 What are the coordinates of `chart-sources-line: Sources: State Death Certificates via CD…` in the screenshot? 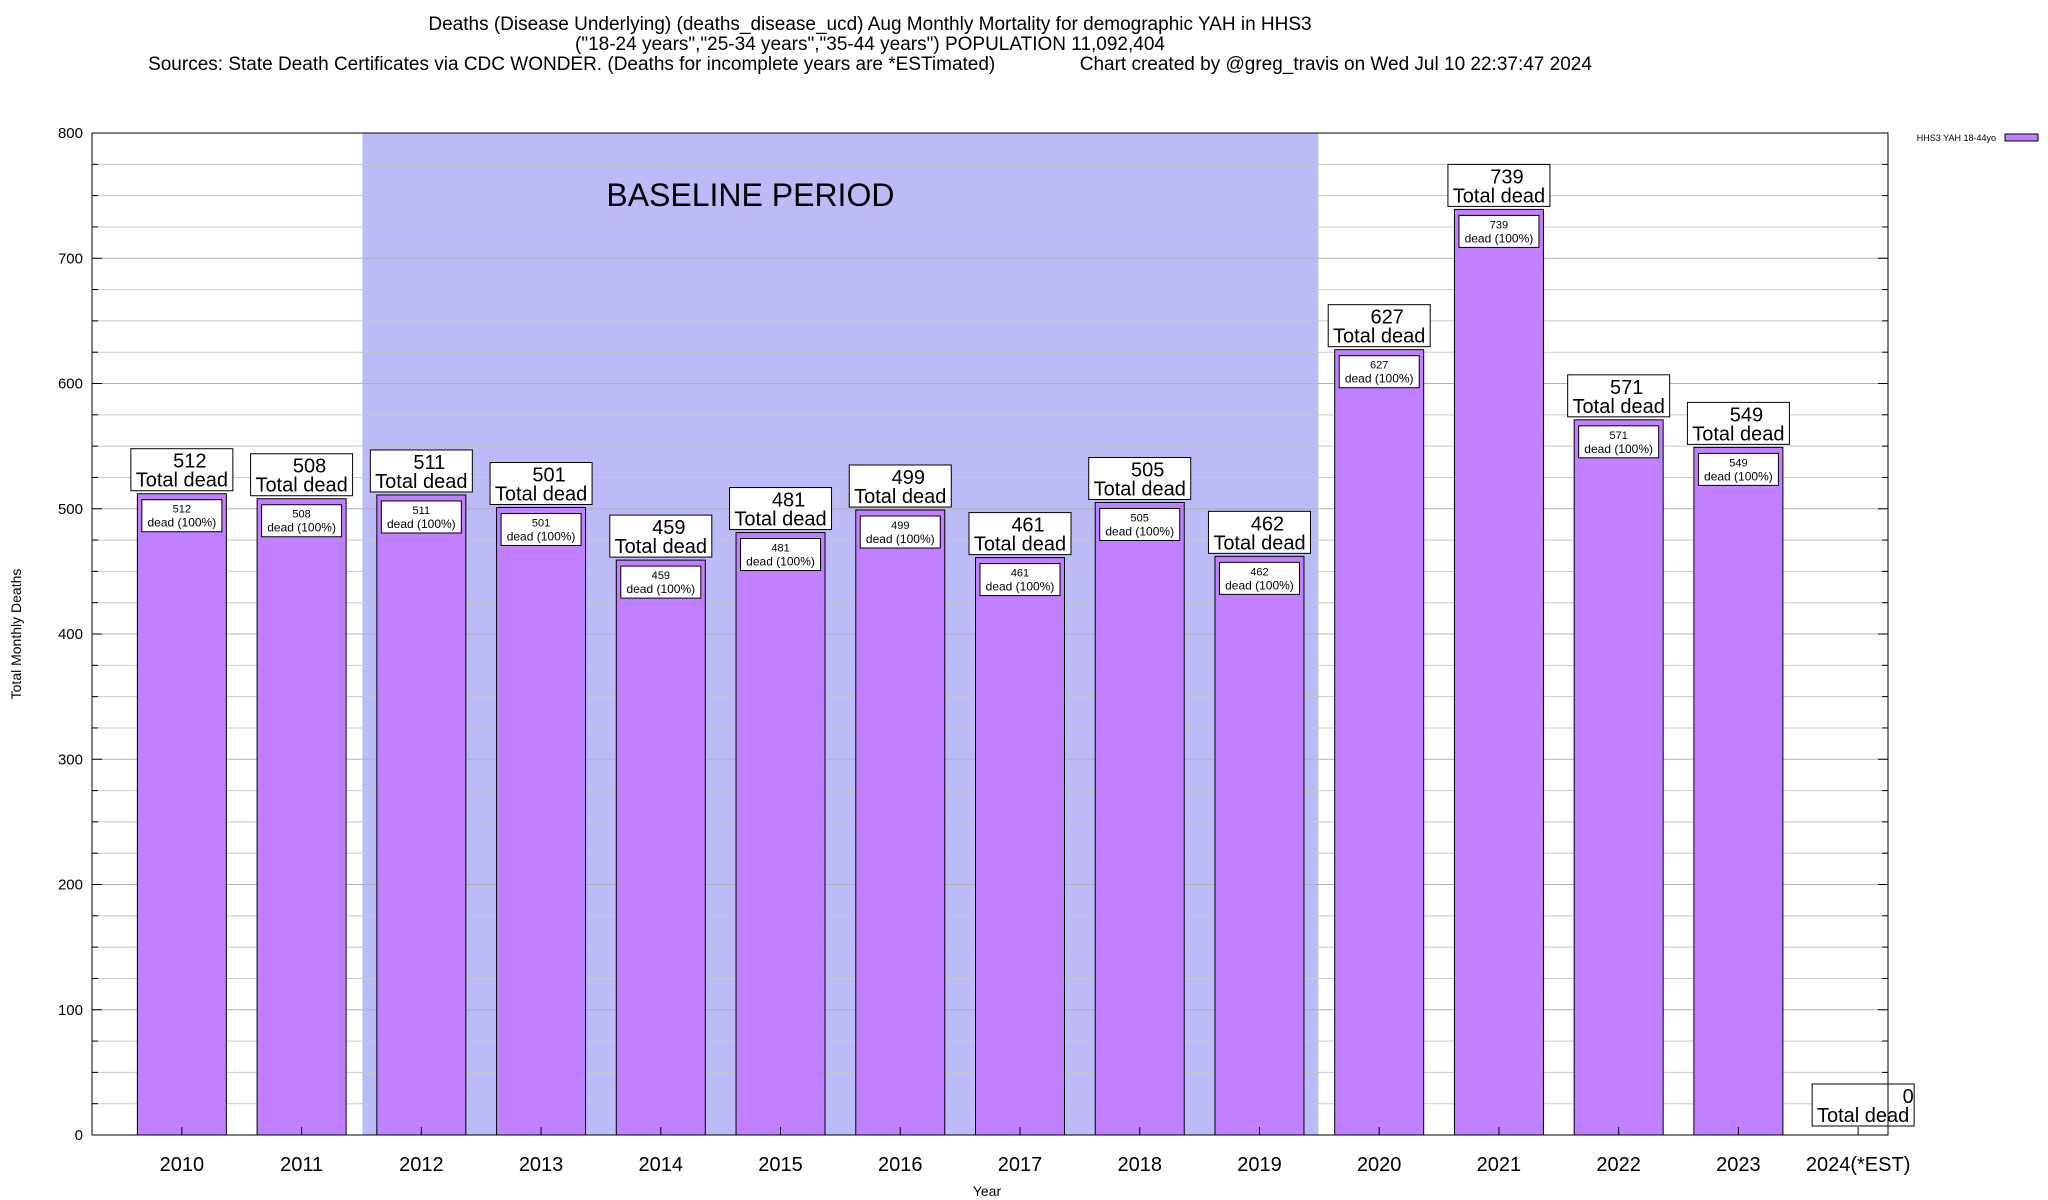 It's located at (870, 64).